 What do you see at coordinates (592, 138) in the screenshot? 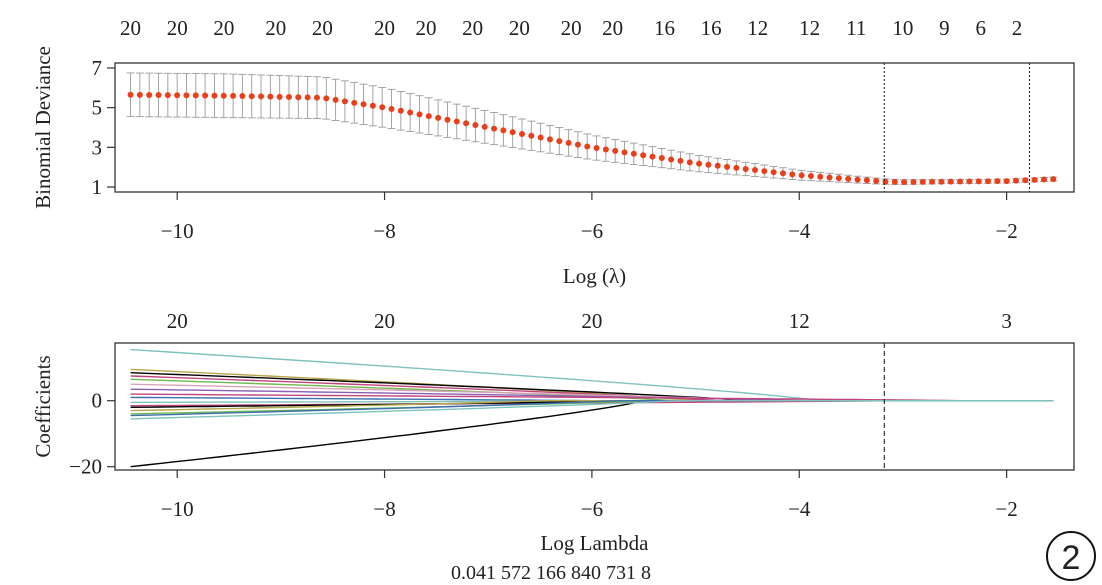
I see `points-layer` at bounding box center [592, 138].